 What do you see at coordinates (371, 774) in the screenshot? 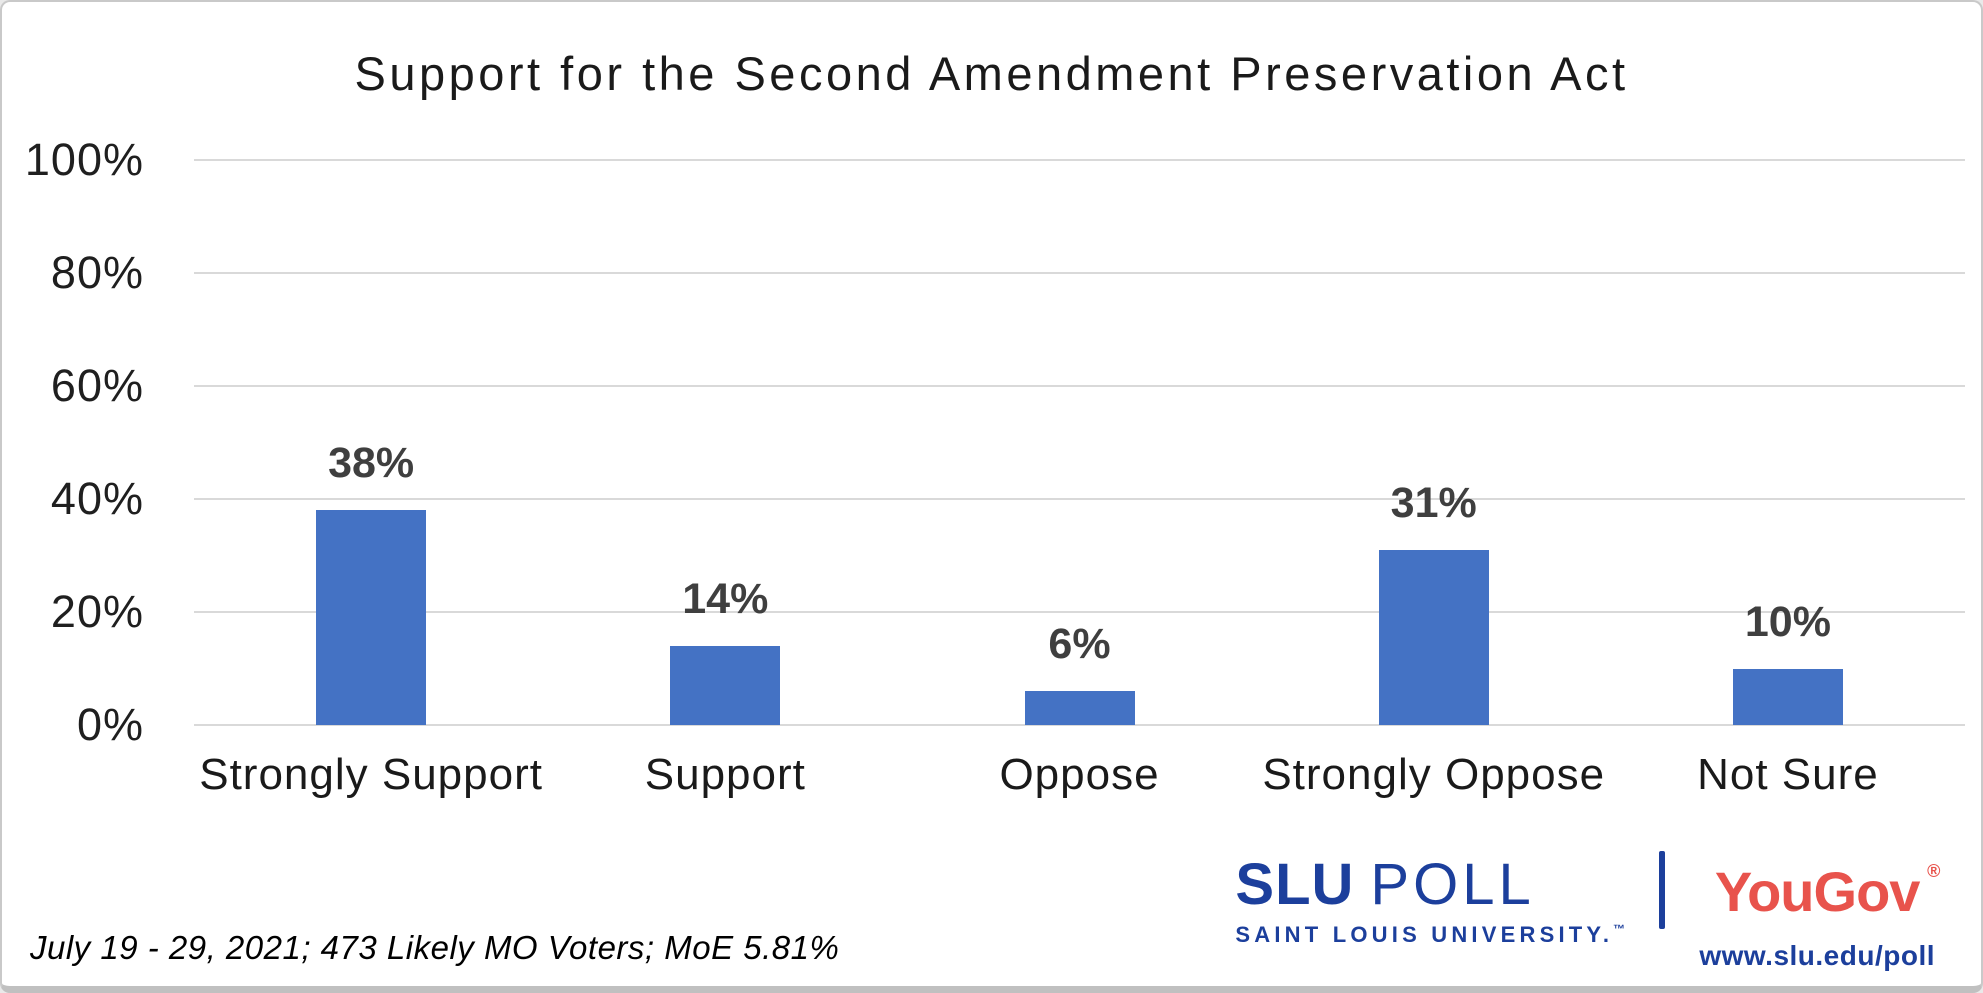
I see `category-label-strongly-support: Strongly Support` at bounding box center [371, 774].